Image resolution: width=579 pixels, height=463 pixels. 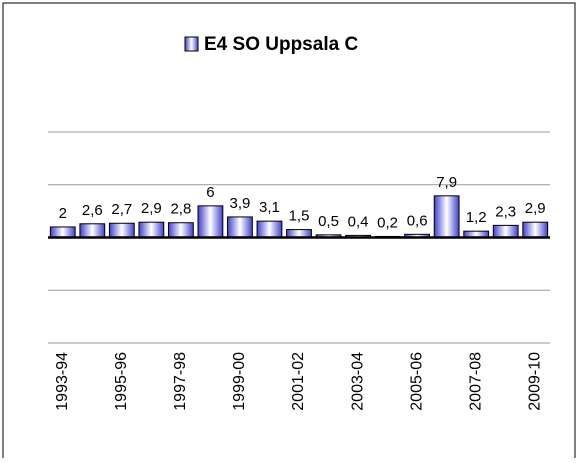 I want to click on data-label: 2,8, so click(x=180, y=209).